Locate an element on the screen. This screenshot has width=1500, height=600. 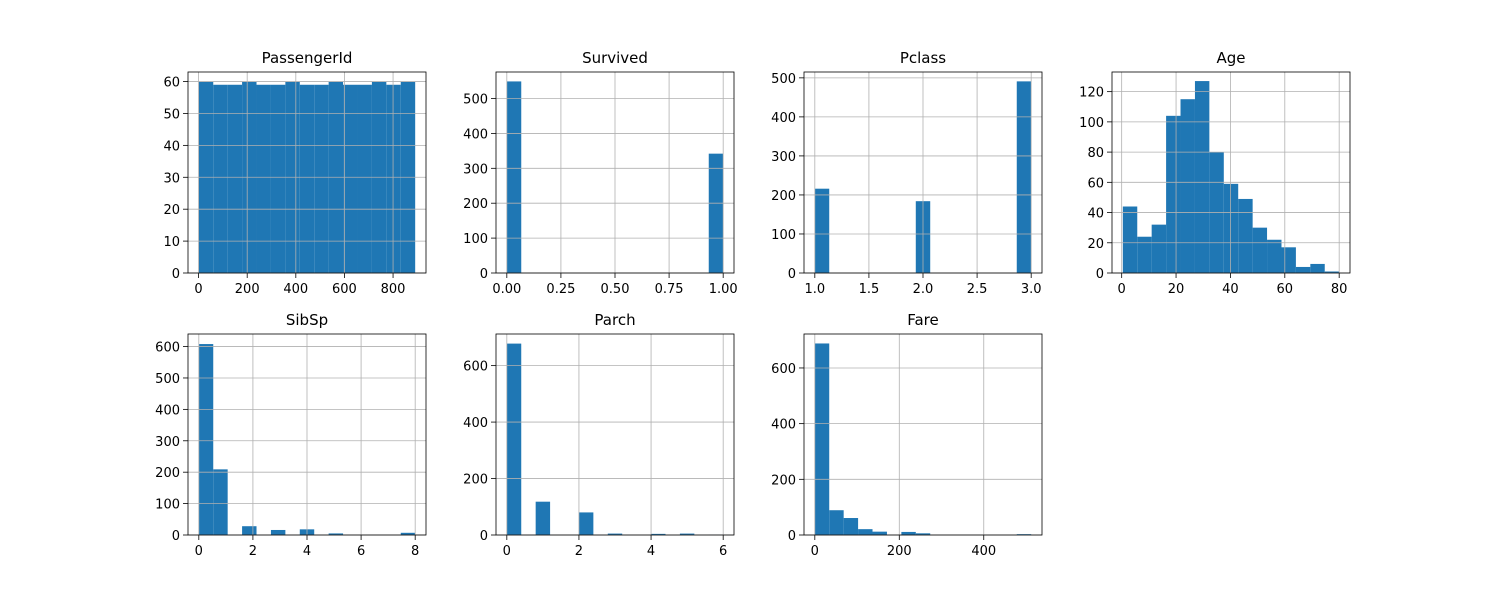
x-tick-label: 600 is located at coordinates (344, 289).